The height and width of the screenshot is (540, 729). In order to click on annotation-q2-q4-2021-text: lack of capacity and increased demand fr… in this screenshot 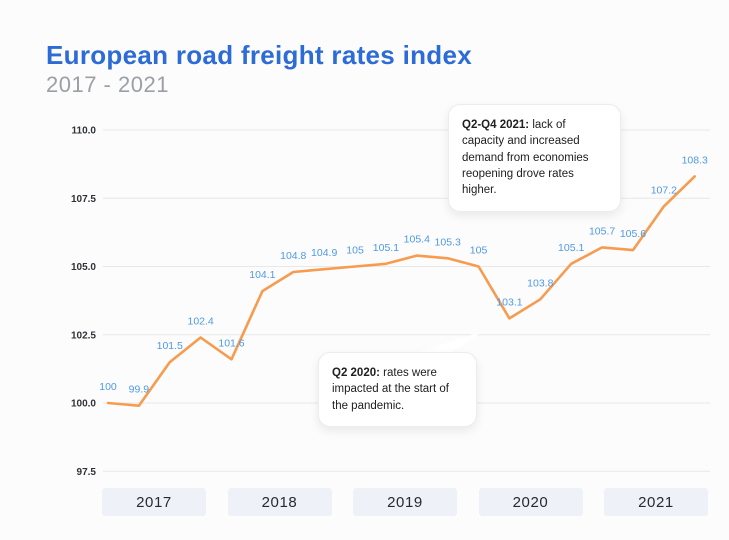, I will do `click(525, 158)`.